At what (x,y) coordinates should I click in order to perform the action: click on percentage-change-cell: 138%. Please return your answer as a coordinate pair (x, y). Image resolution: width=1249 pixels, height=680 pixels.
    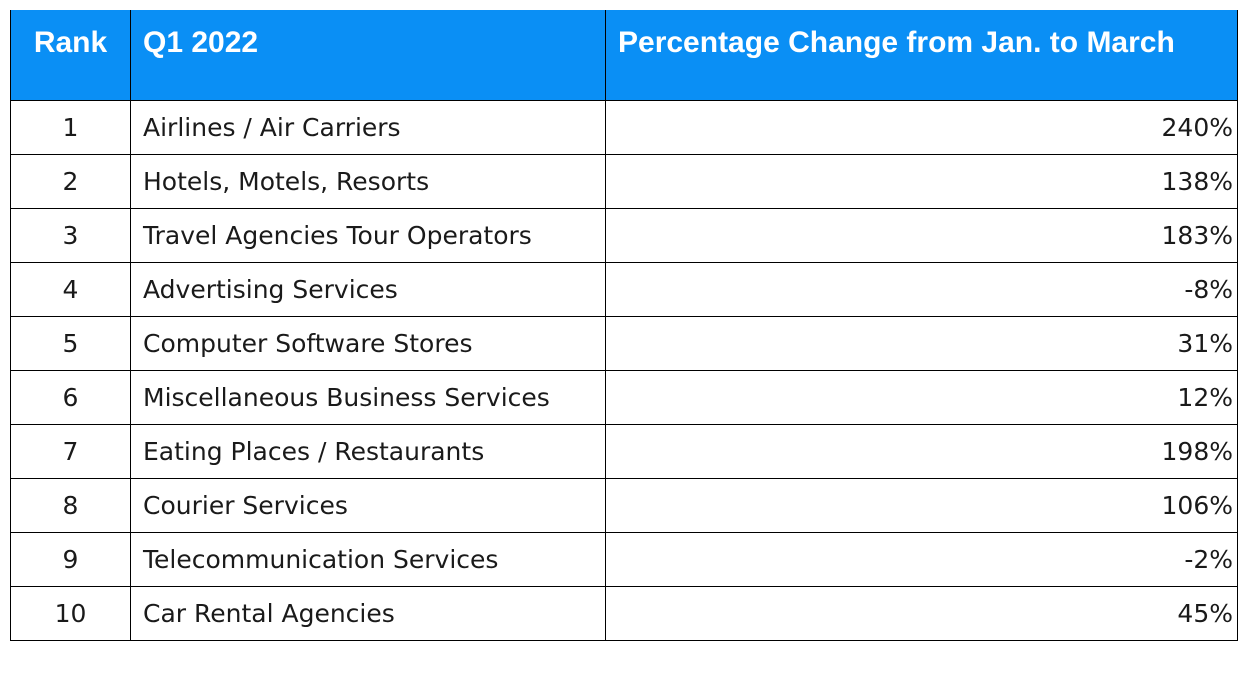
    Looking at the image, I should click on (921, 181).